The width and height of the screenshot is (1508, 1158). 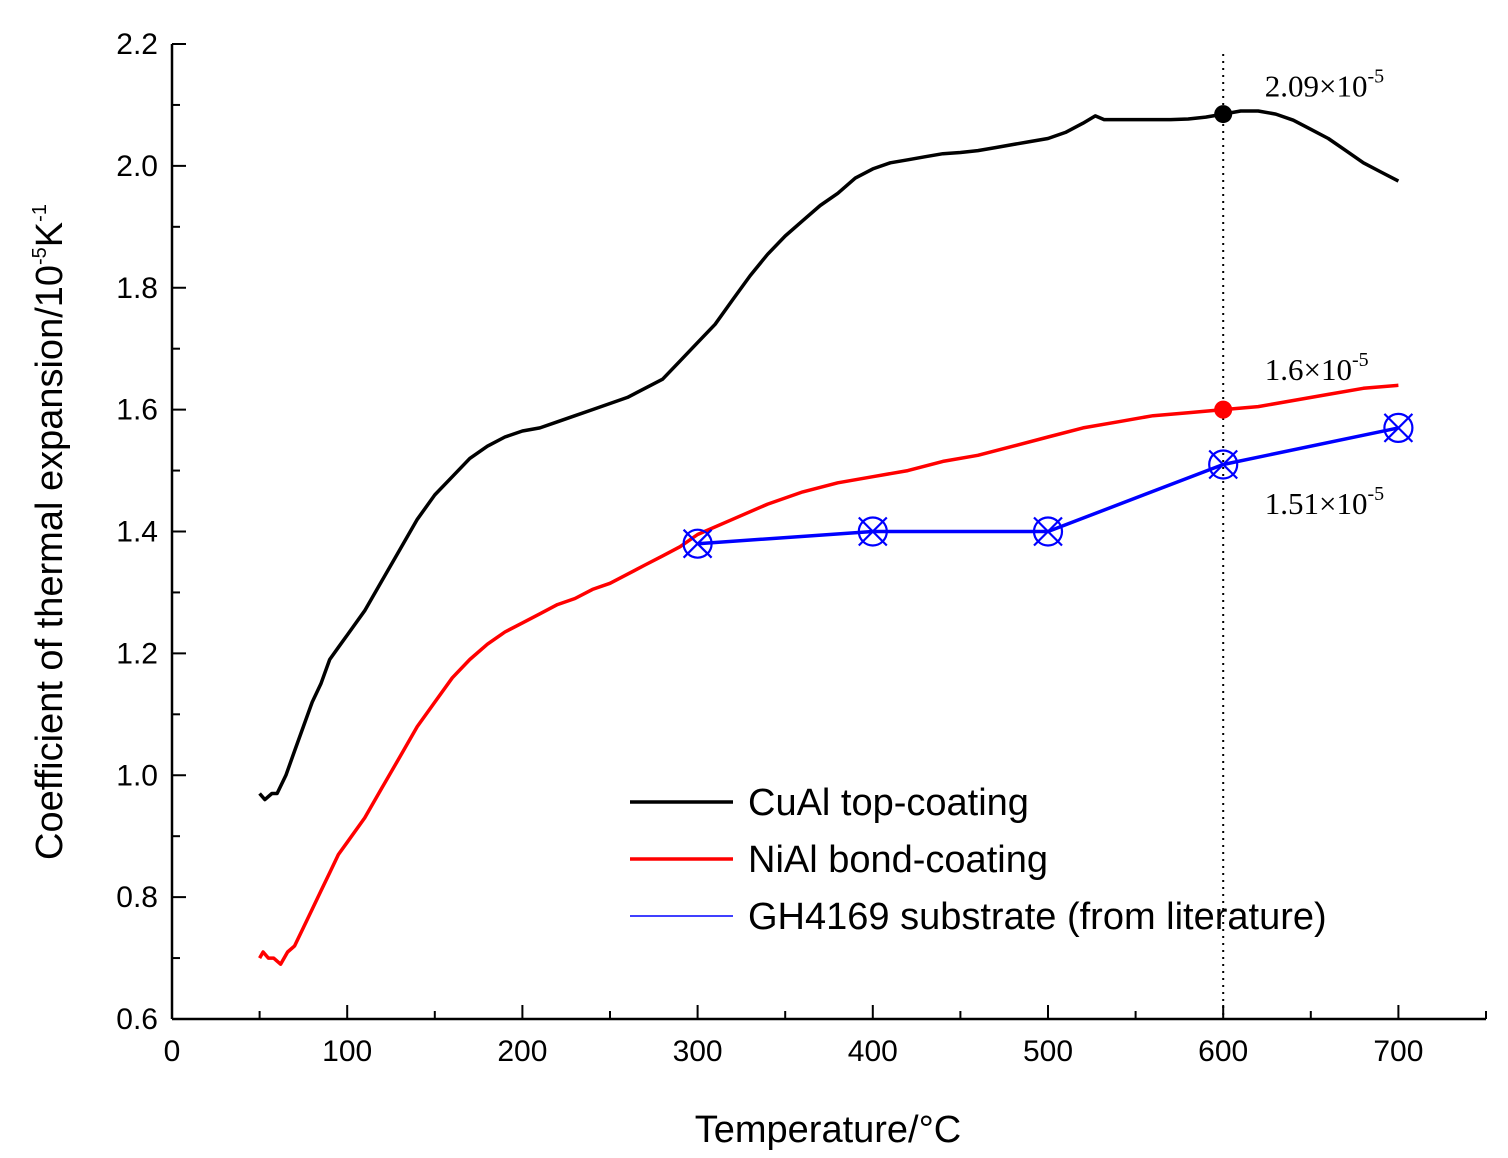 I want to click on y-axis-ticks: 0.6 0.8 1.0 1.2 1.4 1.6 1.8 2.0 2.2, so click(x=151, y=532).